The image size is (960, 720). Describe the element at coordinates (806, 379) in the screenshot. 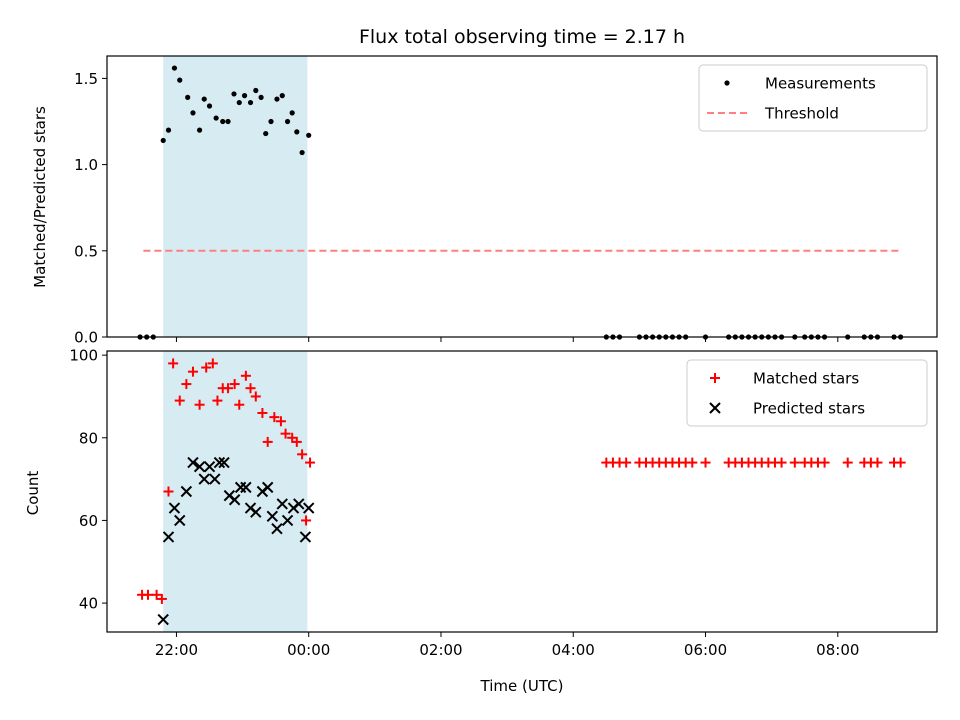

I see `legend-label: Matched stars` at that location.